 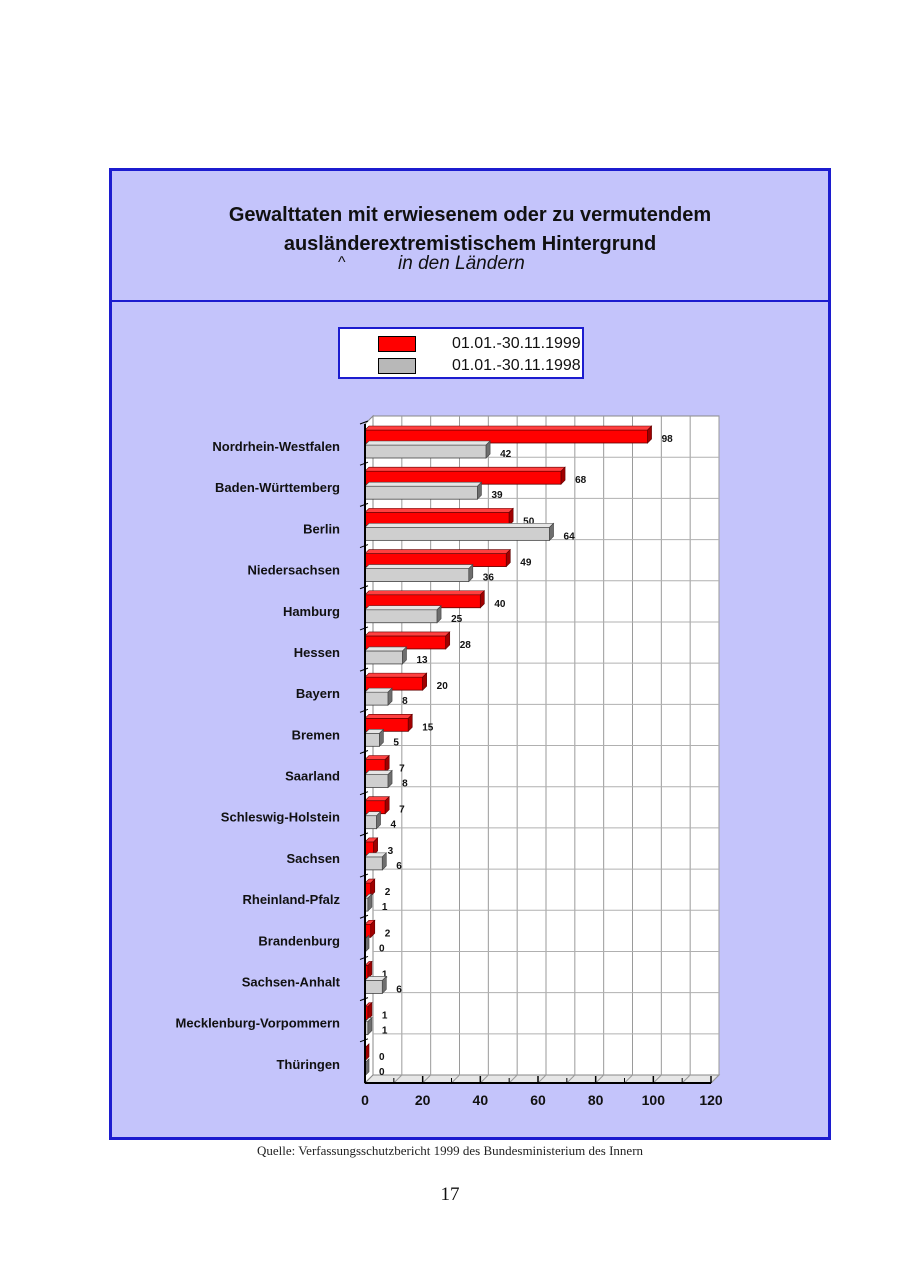 What do you see at coordinates (364, 422) in the screenshot?
I see `category-tick` at bounding box center [364, 422].